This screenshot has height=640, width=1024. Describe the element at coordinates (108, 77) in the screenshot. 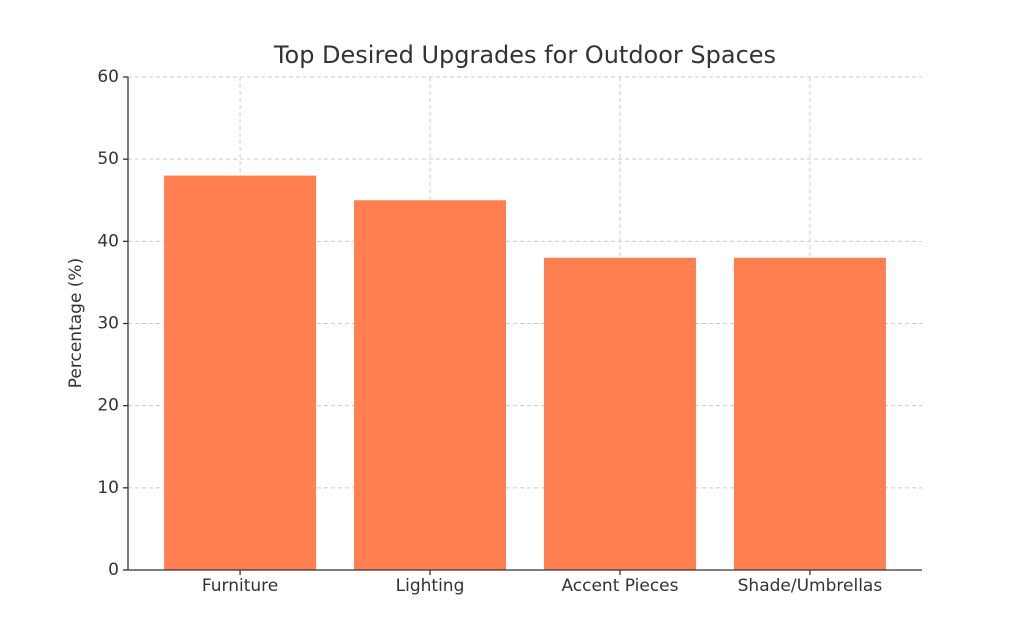

I see `y-tick-label: 60` at that location.